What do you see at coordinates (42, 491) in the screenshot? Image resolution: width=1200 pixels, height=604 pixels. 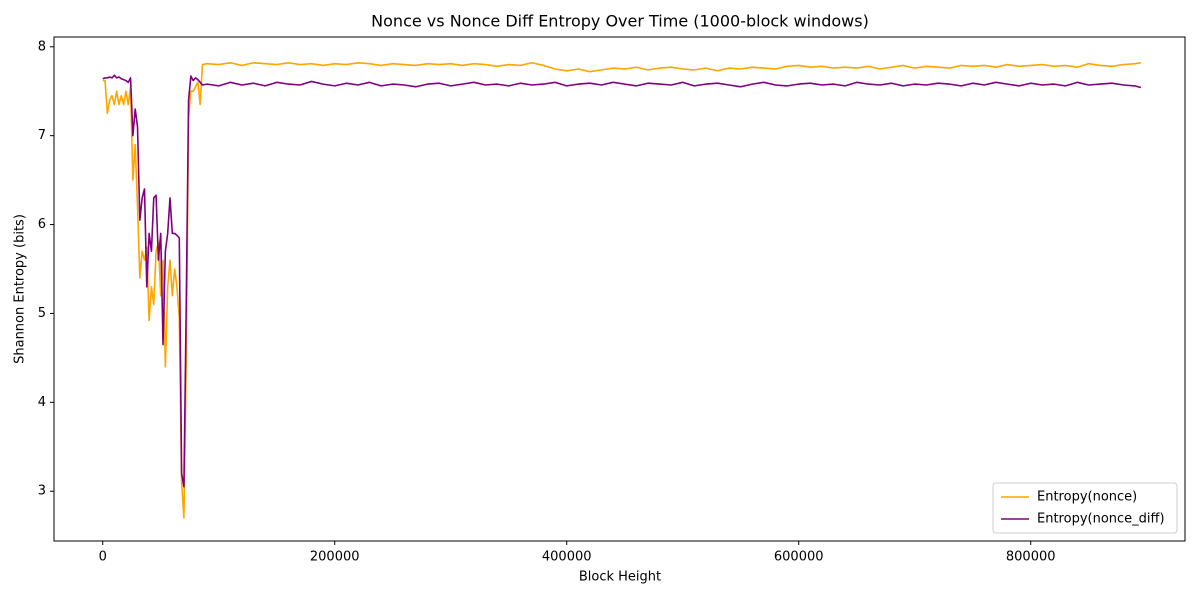 I see `y-tick-label: 3` at bounding box center [42, 491].